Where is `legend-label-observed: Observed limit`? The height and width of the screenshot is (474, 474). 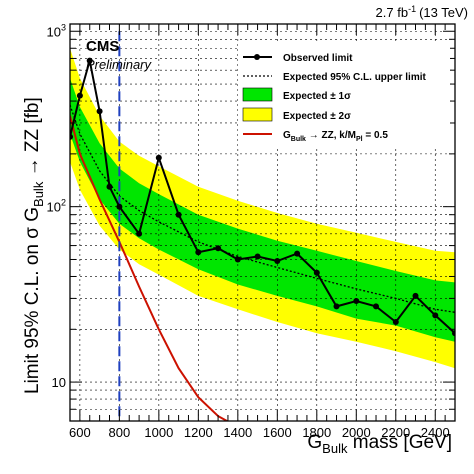
legend-label-observed: Observed limit is located at coordinates (318, 58).